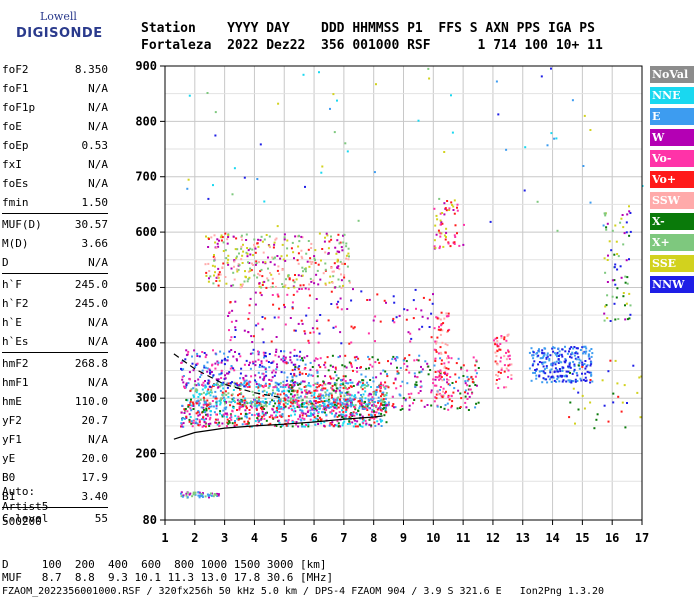 The height and width of the screenshot is (600, 700). What do you see at coordinates (164, 538) in the screenshot?
I see `x-tick-label: 1` at bounding box center [164, 538].